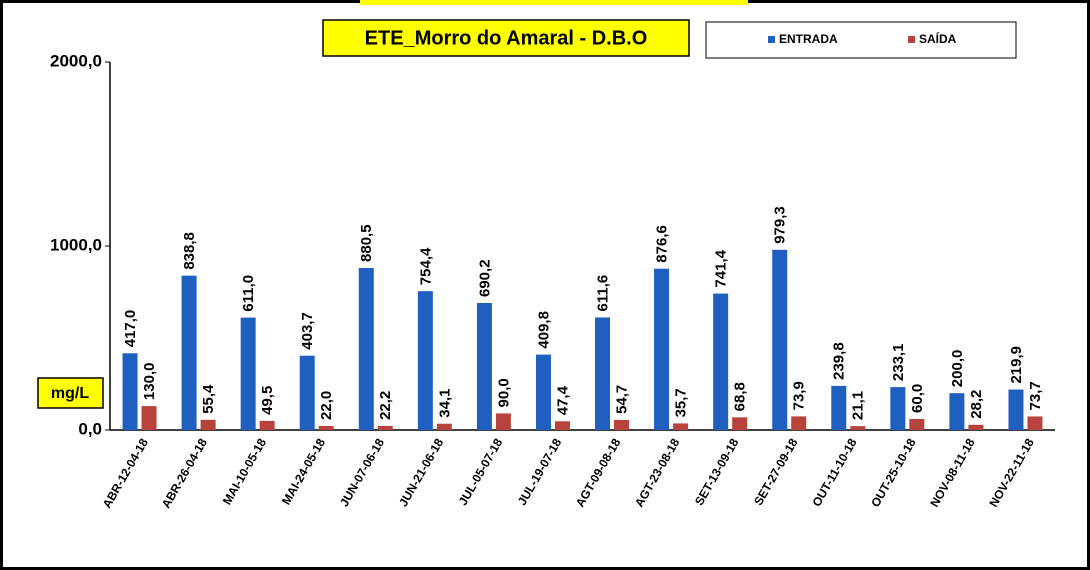  Describe the element at coordinates (1035, 395) in the screenshot. I see `data-label: 73,7` at that location.